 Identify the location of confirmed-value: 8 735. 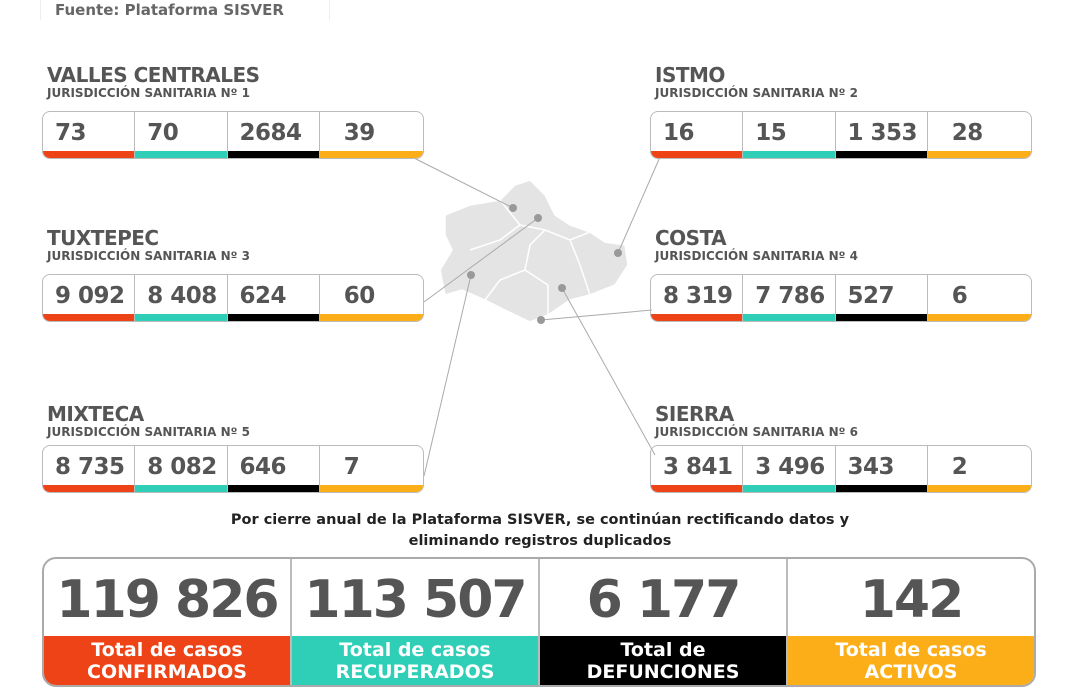
(89, 469).